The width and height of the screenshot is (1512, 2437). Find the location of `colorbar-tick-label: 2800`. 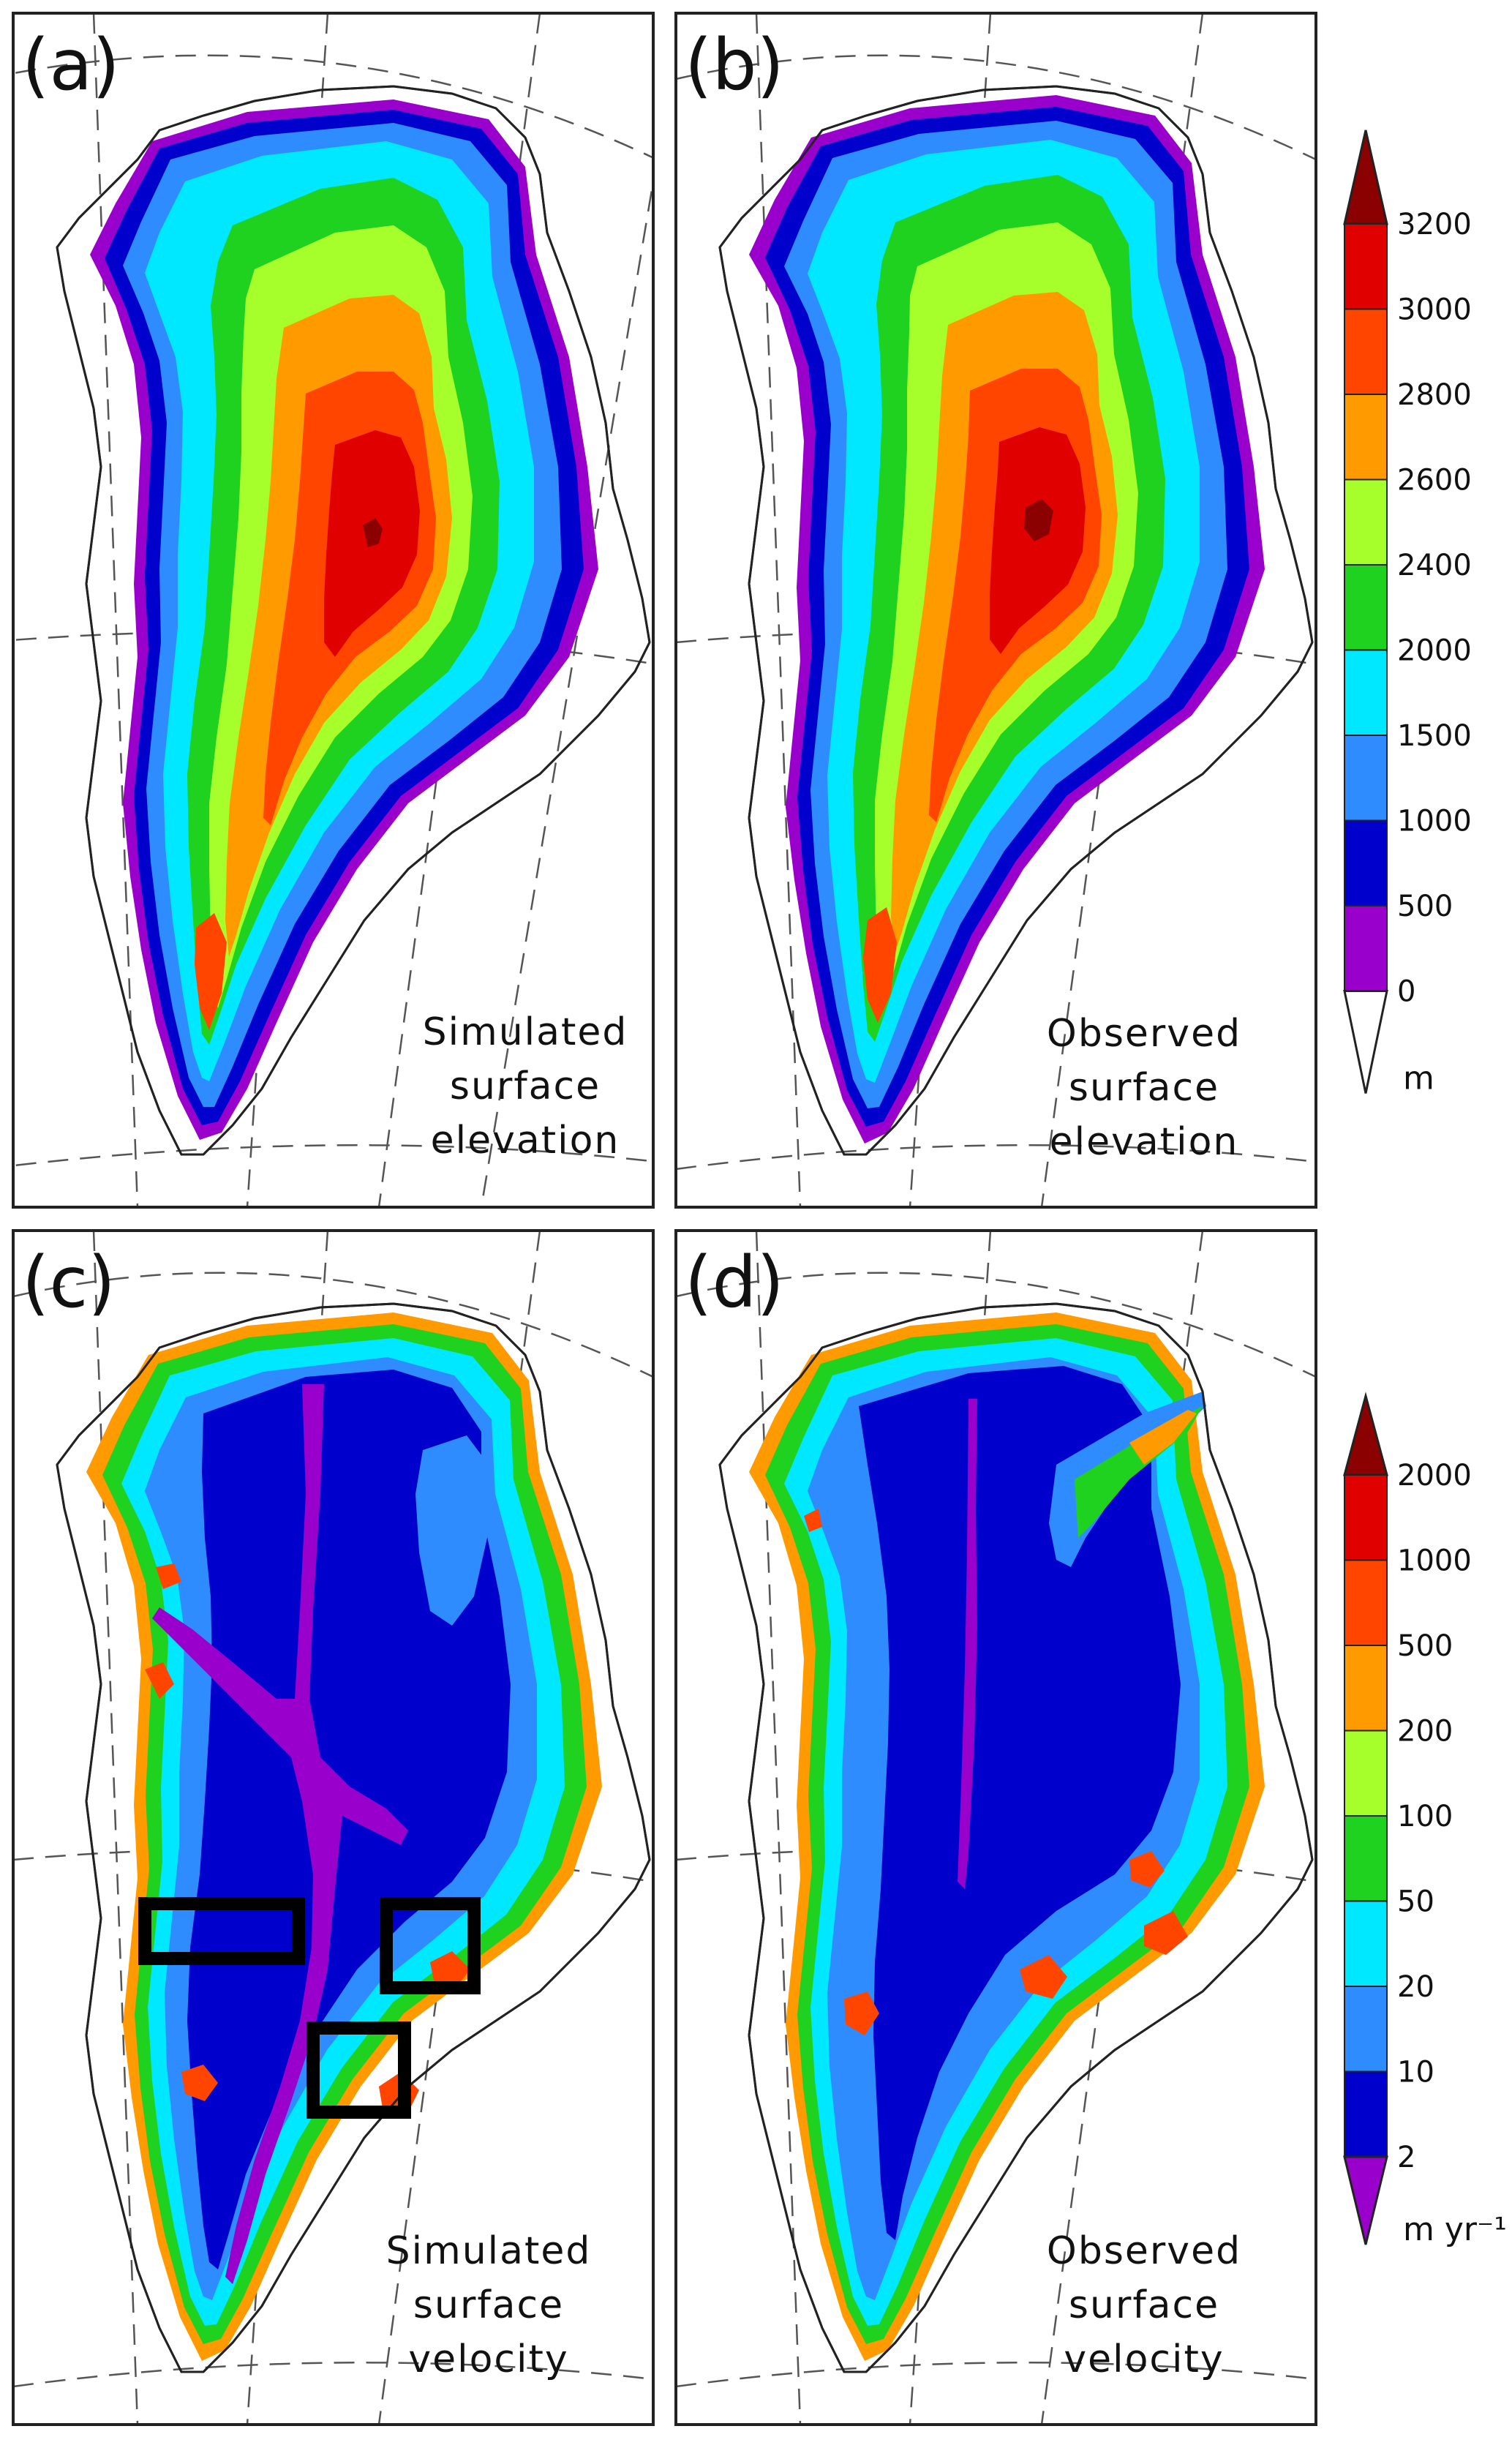

colorbar-tick-label: 2800 is located at coordinates (1435, 395).